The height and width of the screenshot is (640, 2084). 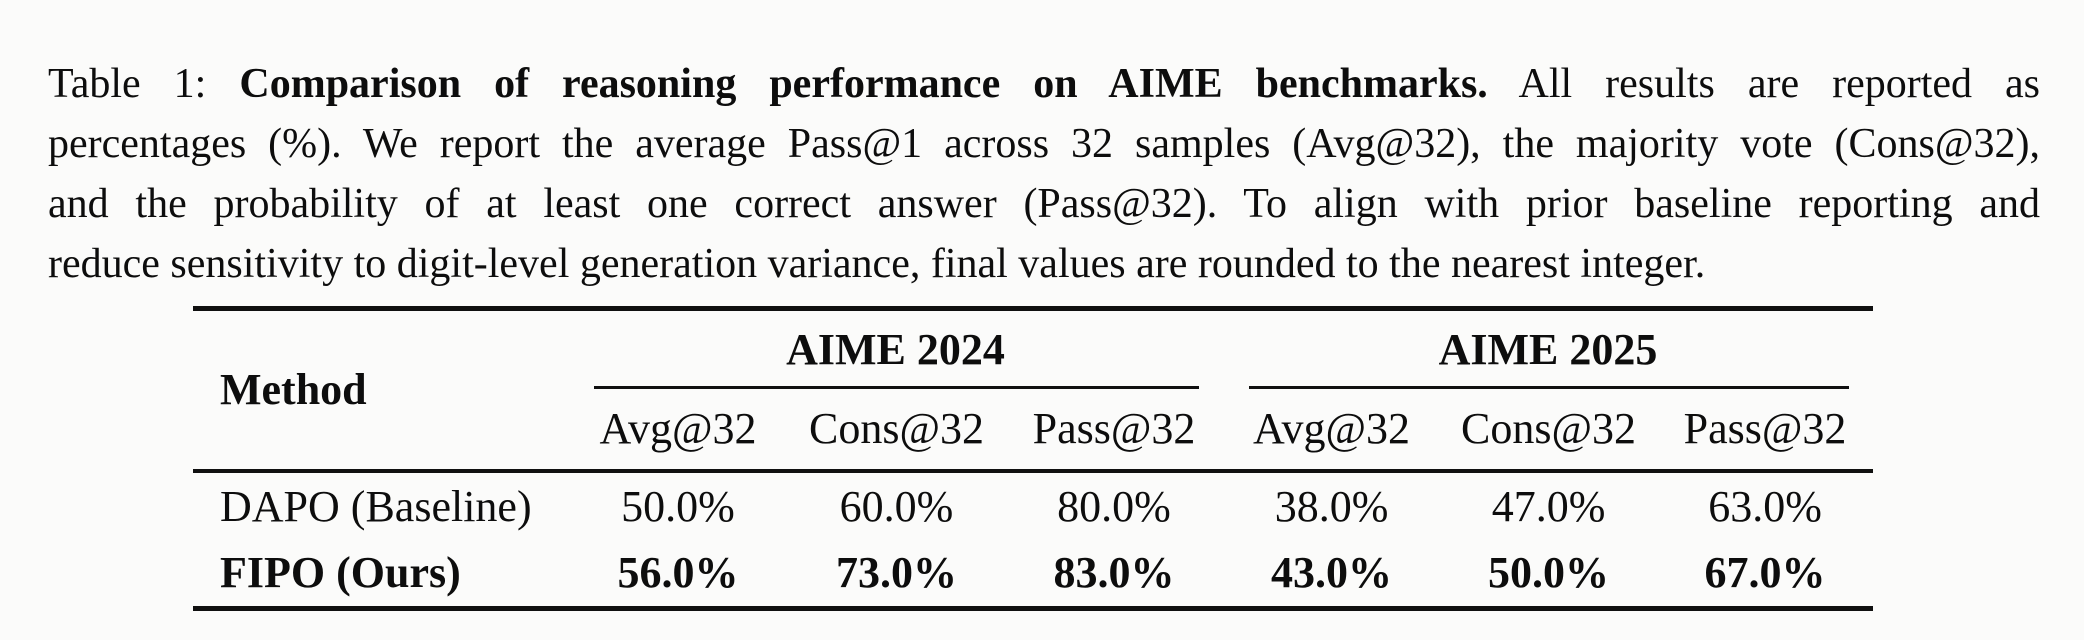 What do you see at coordinates (1549, 430) in the screenshot?
I see `col-header-cons32-2025: Cons@32` at bounding box center [1549, 430].